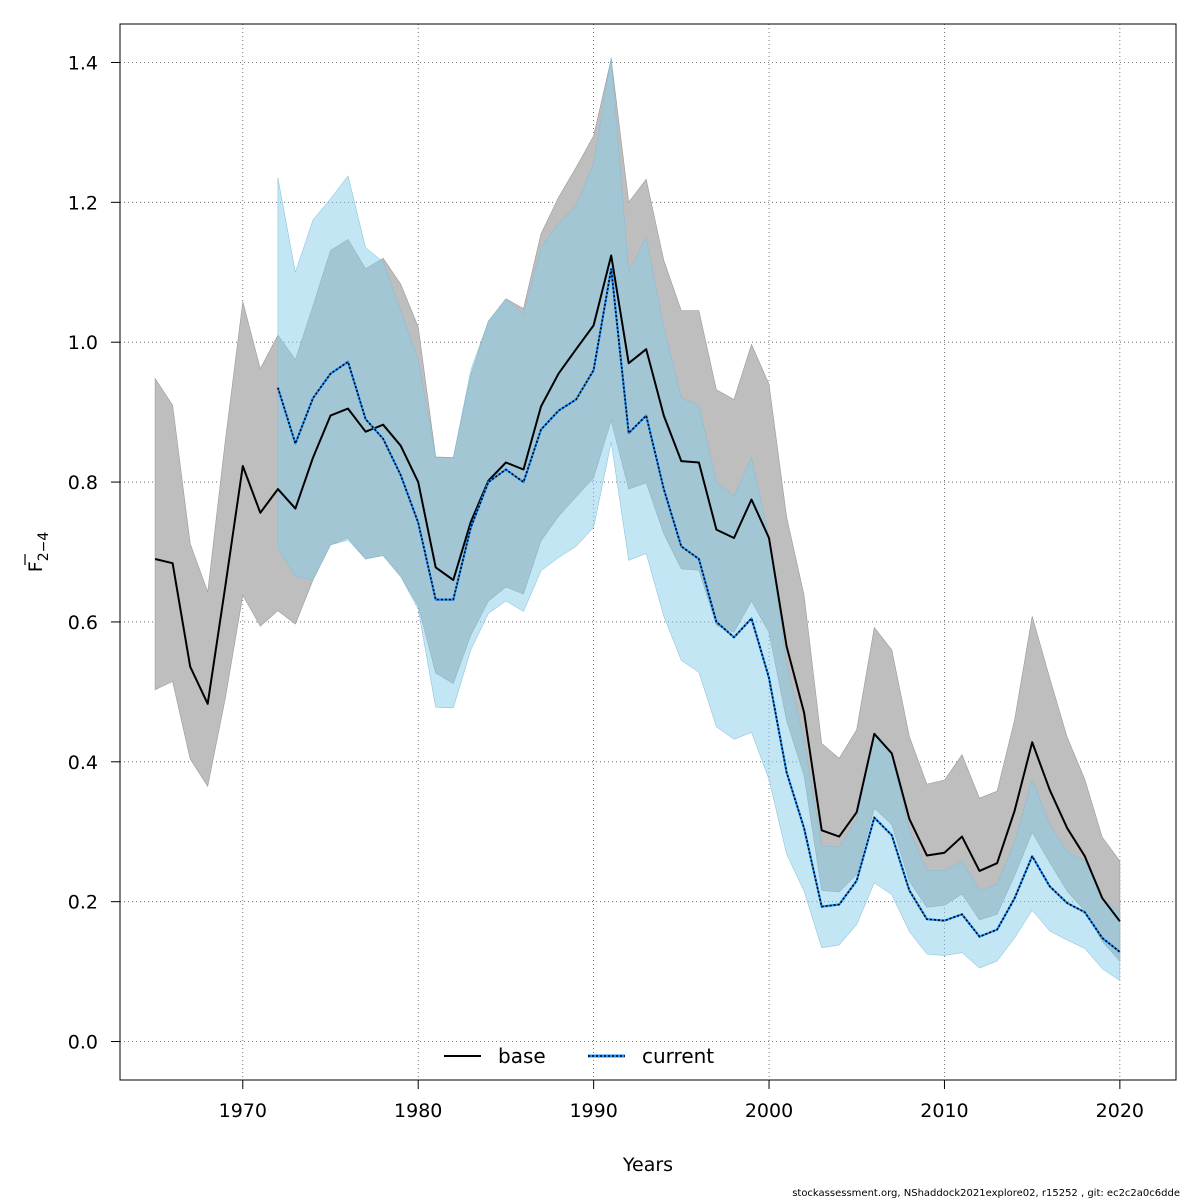 This screenshot has width=1200, height=1200. I want to click on x-tick-label: 2010, so click(944, 1111).